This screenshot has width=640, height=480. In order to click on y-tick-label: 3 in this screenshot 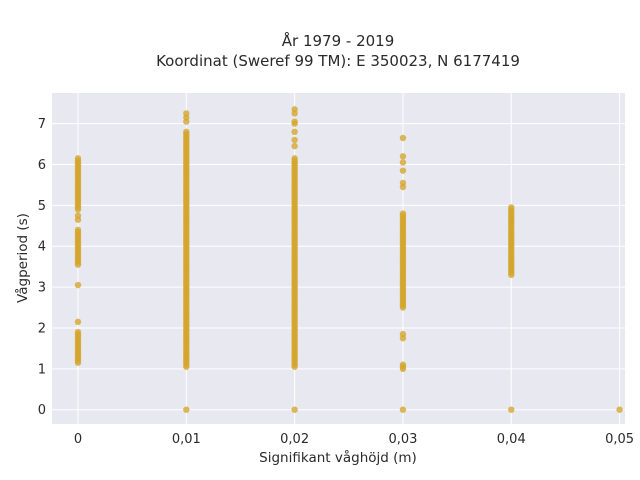, I will do `click(42, 288)`.